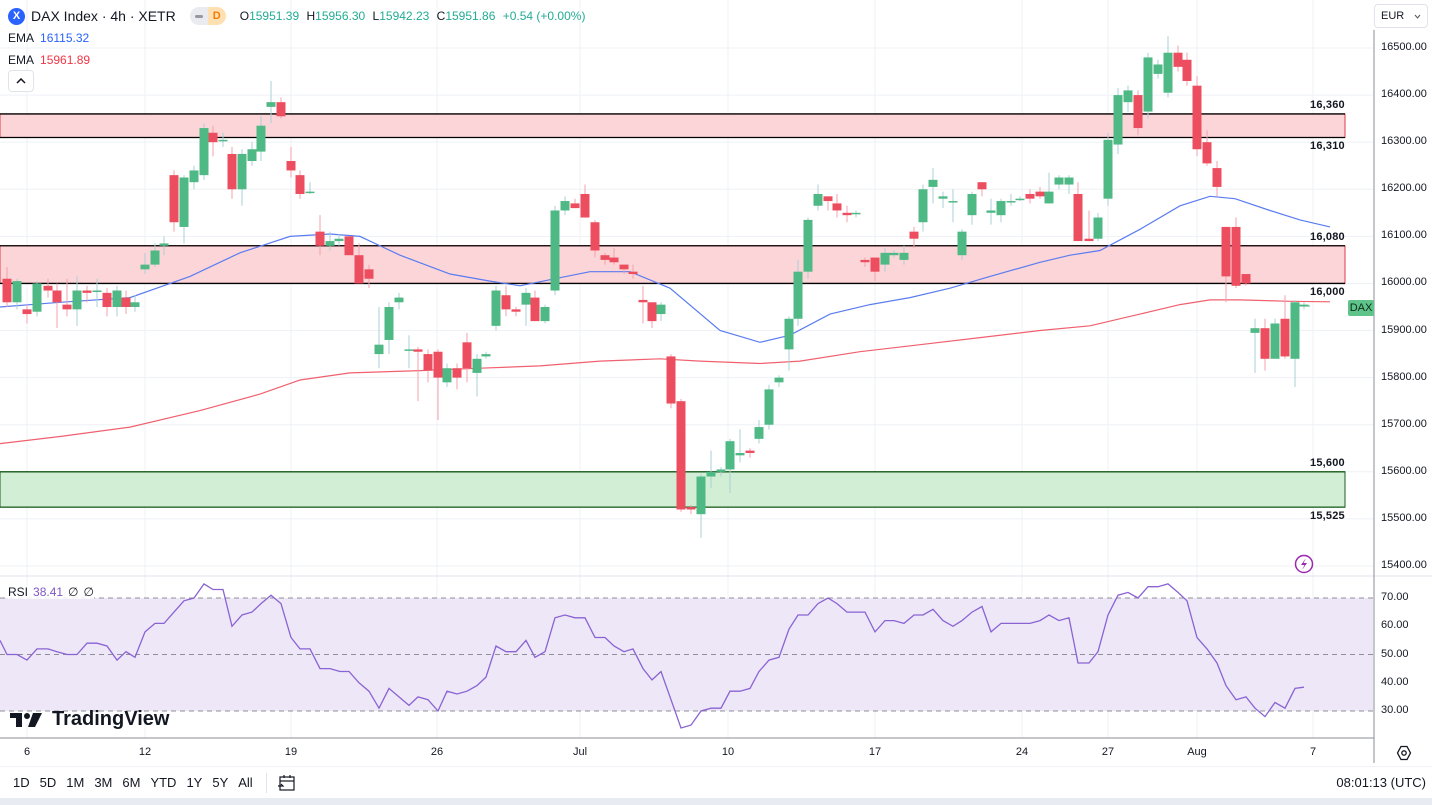 The height and width of the screenshot is (805, 1432). I want to click on price-axis-label: 15400.00, so click(1404, 564).